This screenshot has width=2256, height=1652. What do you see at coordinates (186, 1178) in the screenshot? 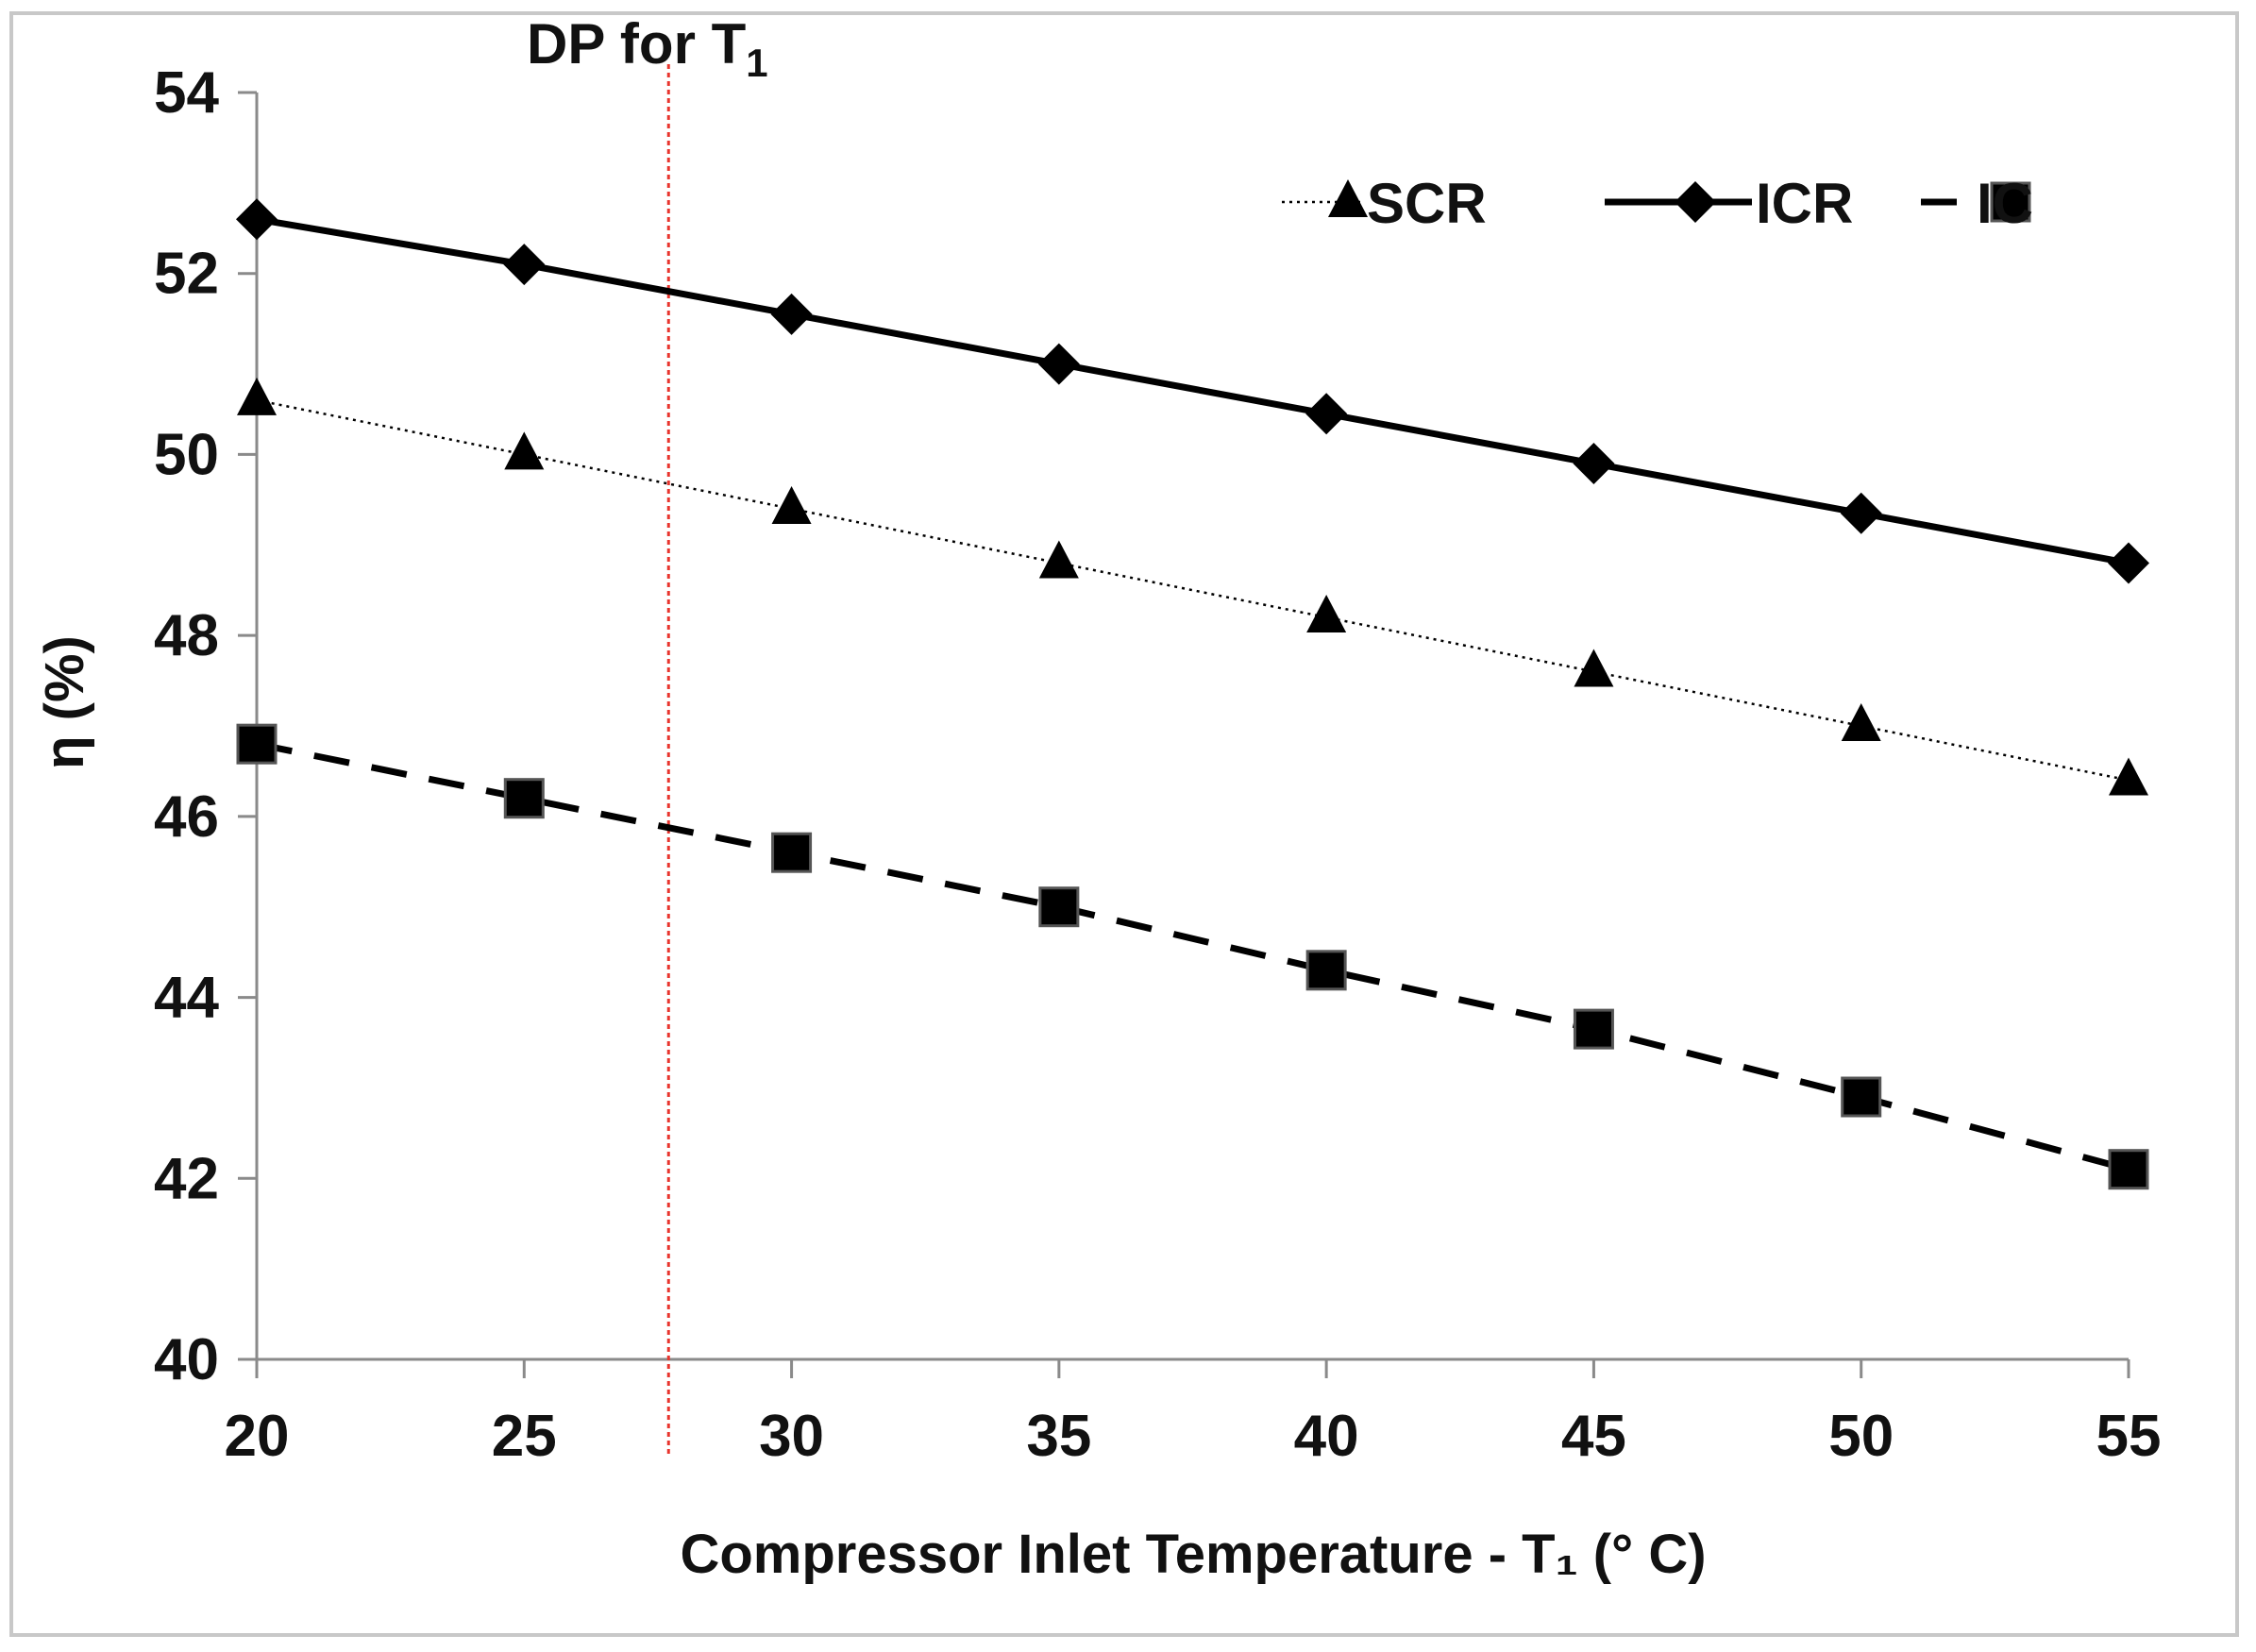
I see `y-tick-label: 42` at bounding box center [186, 1178].